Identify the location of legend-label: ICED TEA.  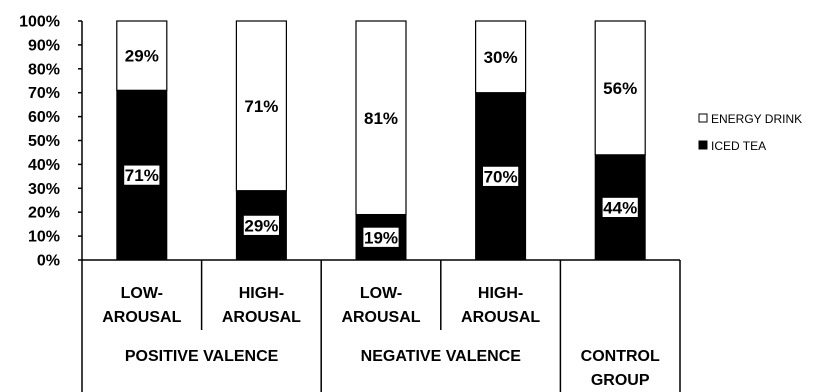
(738, 146).